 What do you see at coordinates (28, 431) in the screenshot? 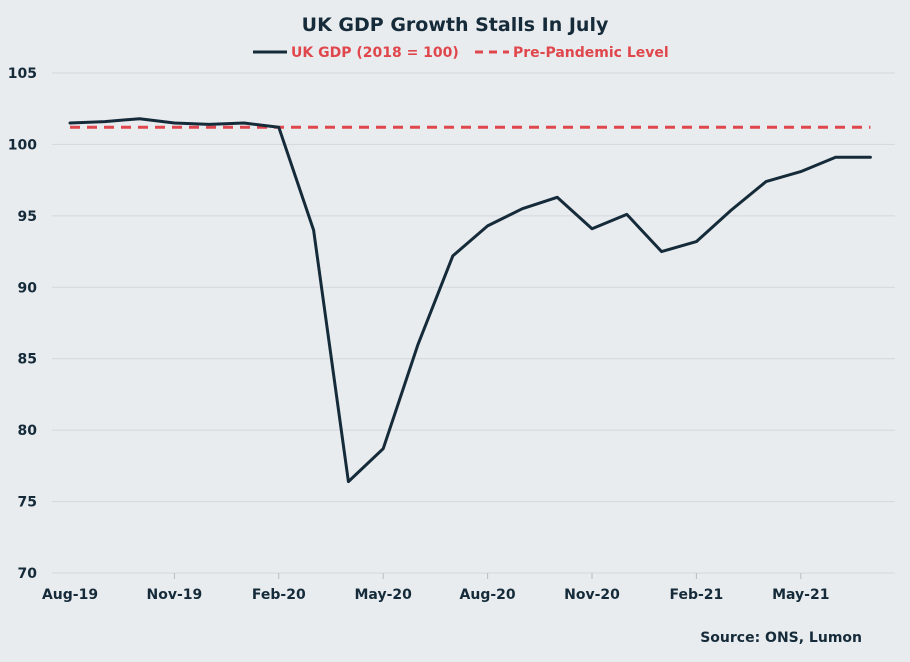
I see `y-tick-label: 80` at bounding box center [28, 431].